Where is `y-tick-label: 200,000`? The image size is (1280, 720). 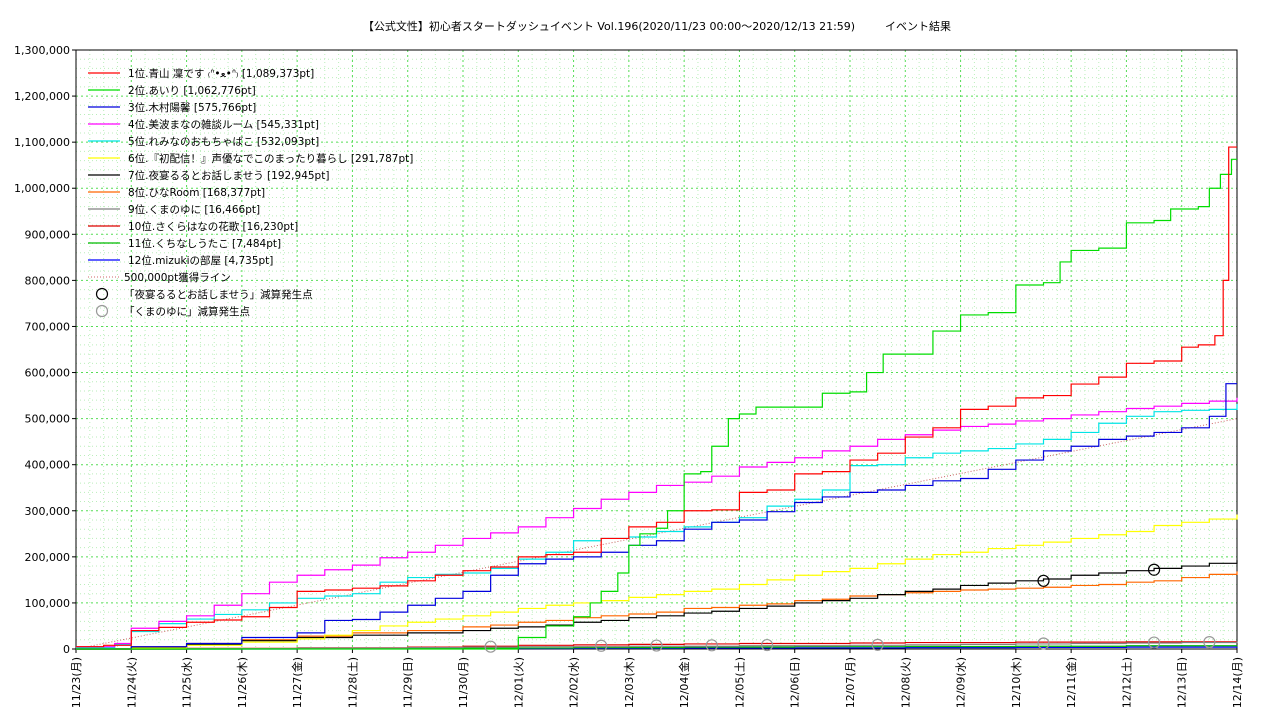
y-tick-label: 200,000 is located at coordinates (48, 557).